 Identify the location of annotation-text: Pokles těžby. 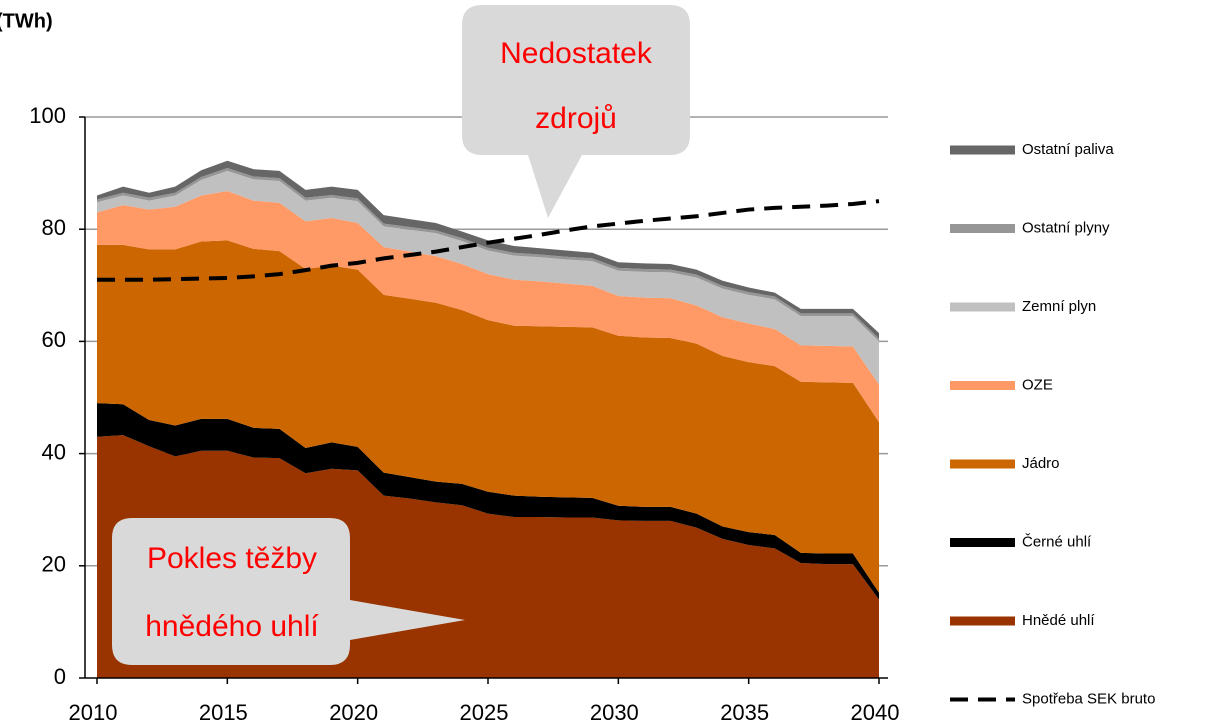
(232, 558).